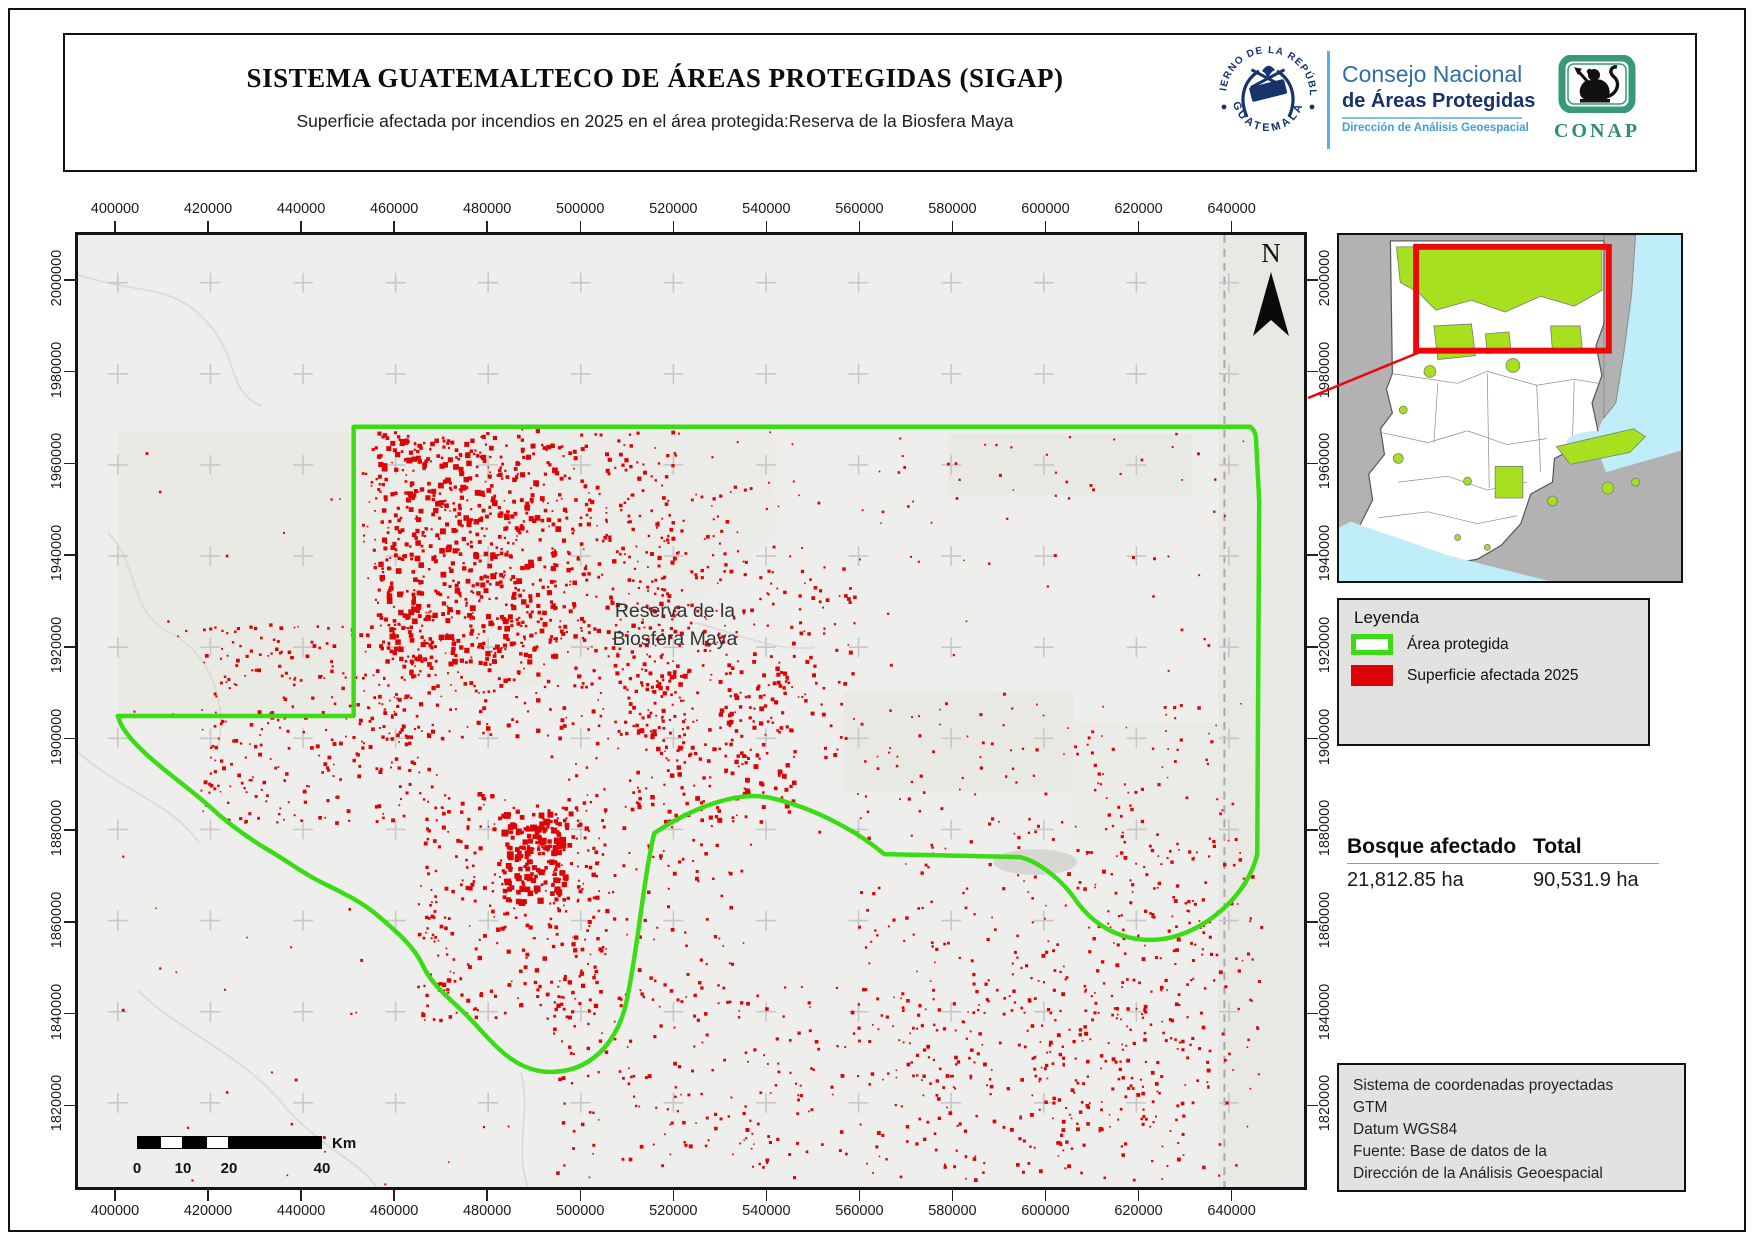 The image size is (1754, 1240). What do you see at coordinates (301, 1211) in the screenshot?
I see `x-axis-label-bottom: 440000` at bounding box center [301, 1211].